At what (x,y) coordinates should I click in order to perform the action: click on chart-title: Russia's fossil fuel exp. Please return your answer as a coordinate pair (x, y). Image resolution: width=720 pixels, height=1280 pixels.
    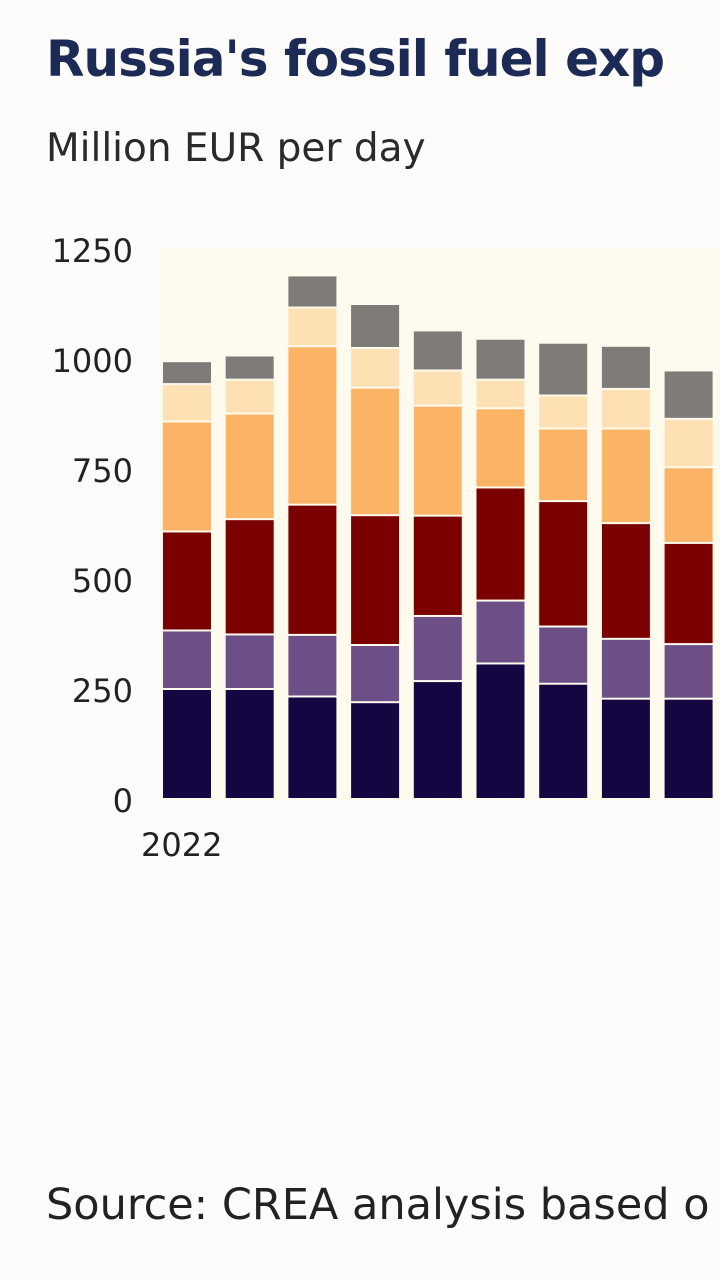
    Looking at the image, I should click on (355, 59).